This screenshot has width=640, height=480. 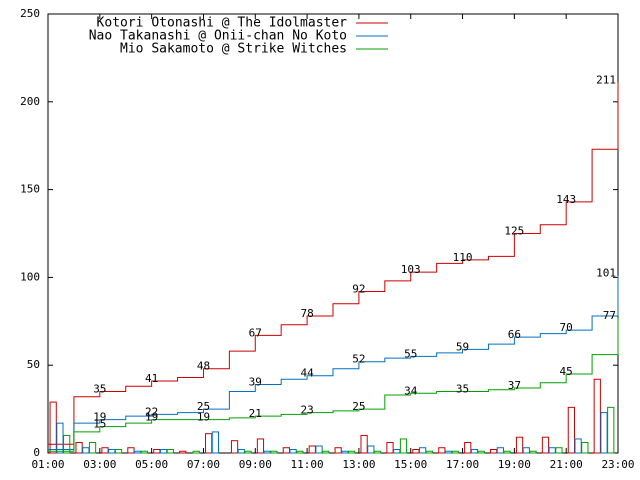 I want to click on data-label: 37, so click(x=514, y=385).